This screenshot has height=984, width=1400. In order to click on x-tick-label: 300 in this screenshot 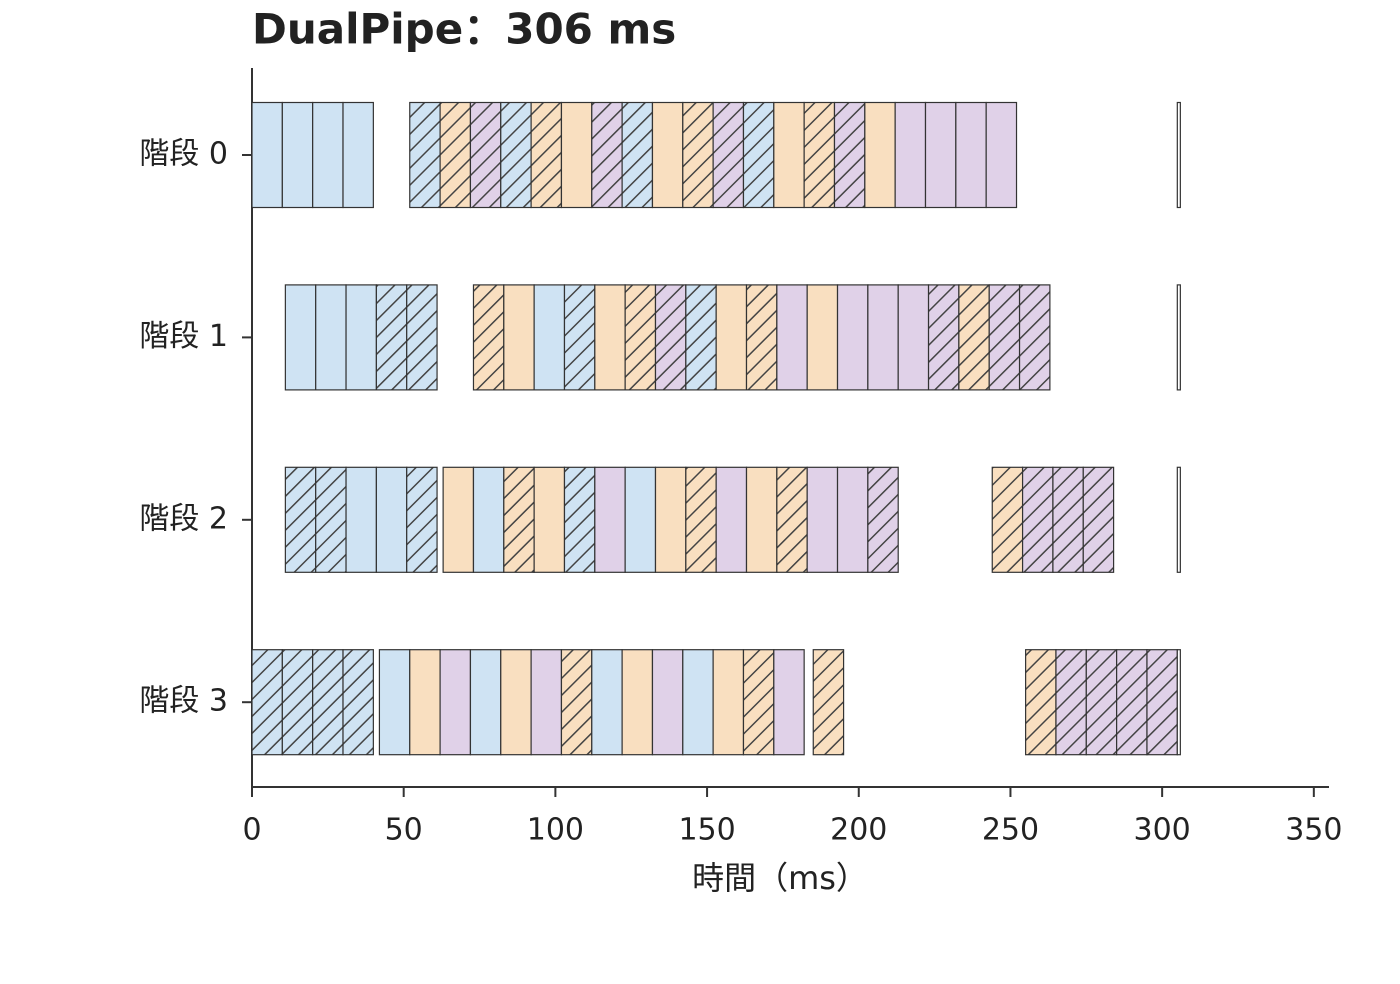, I will do `click(1162, 830)`.